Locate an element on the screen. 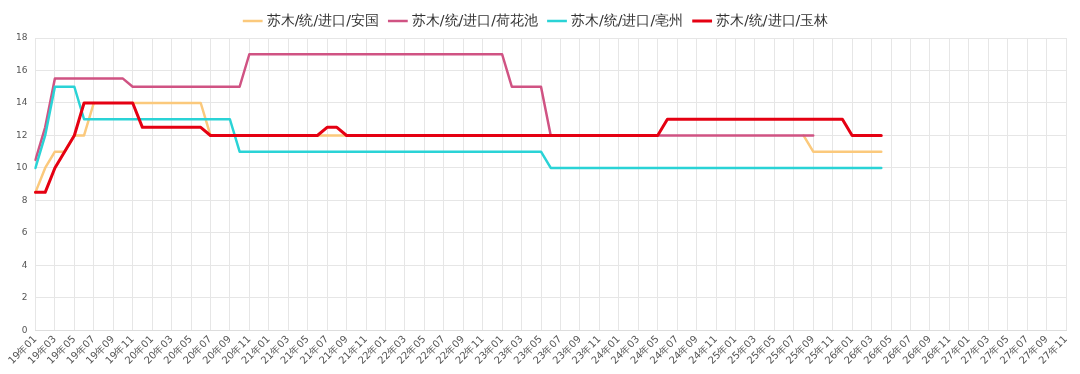 The width and height of the screenshot is (1080, 374). y-tick-label: 16 is located at coordinates (22, 69).